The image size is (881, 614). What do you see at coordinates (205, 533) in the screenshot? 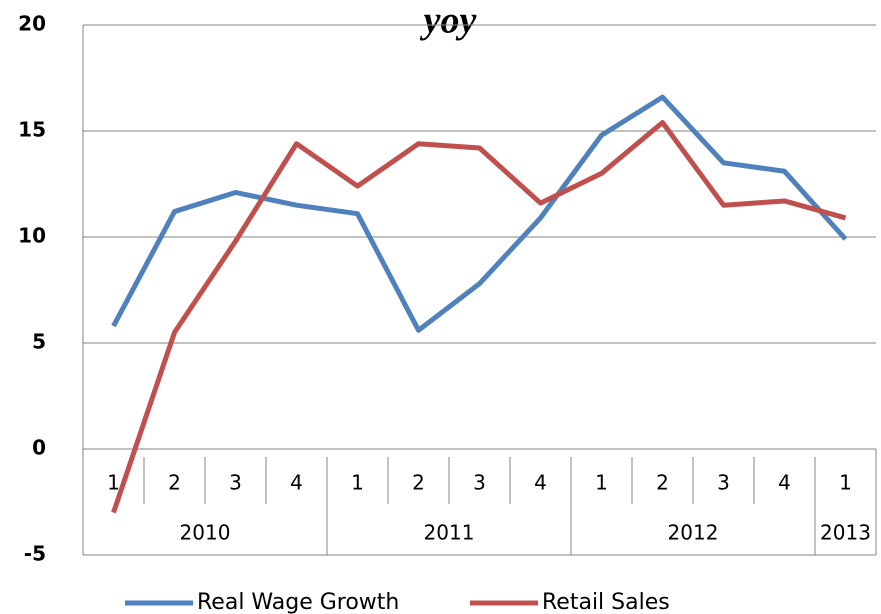
I see `year-label: 2010` at bounding box center [205, 533].